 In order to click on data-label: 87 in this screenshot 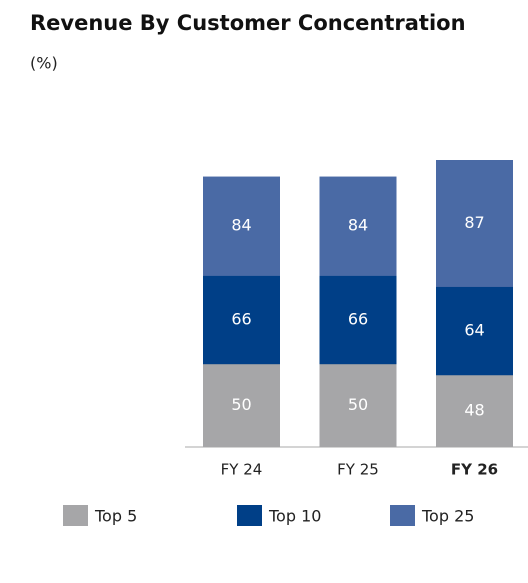, I will do `click(474, 222)`.